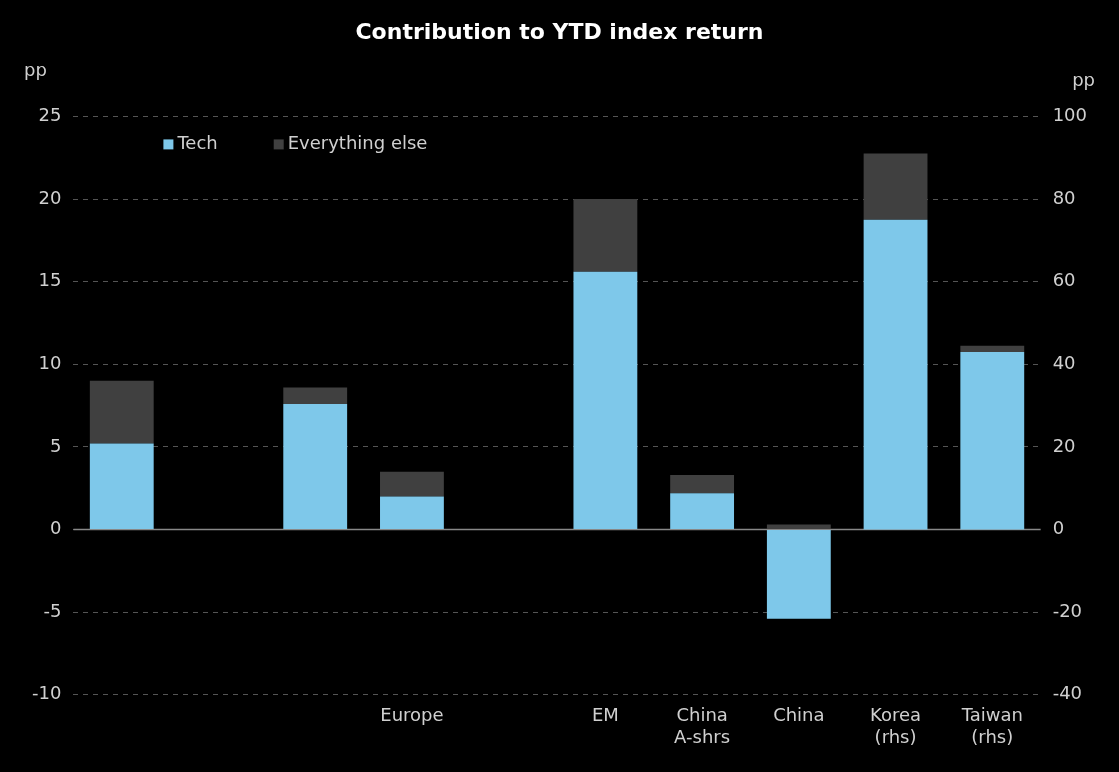  Describe the element at coordinates (35, 70) in the screenshot. I see `y-axis-title: pp` at that location.